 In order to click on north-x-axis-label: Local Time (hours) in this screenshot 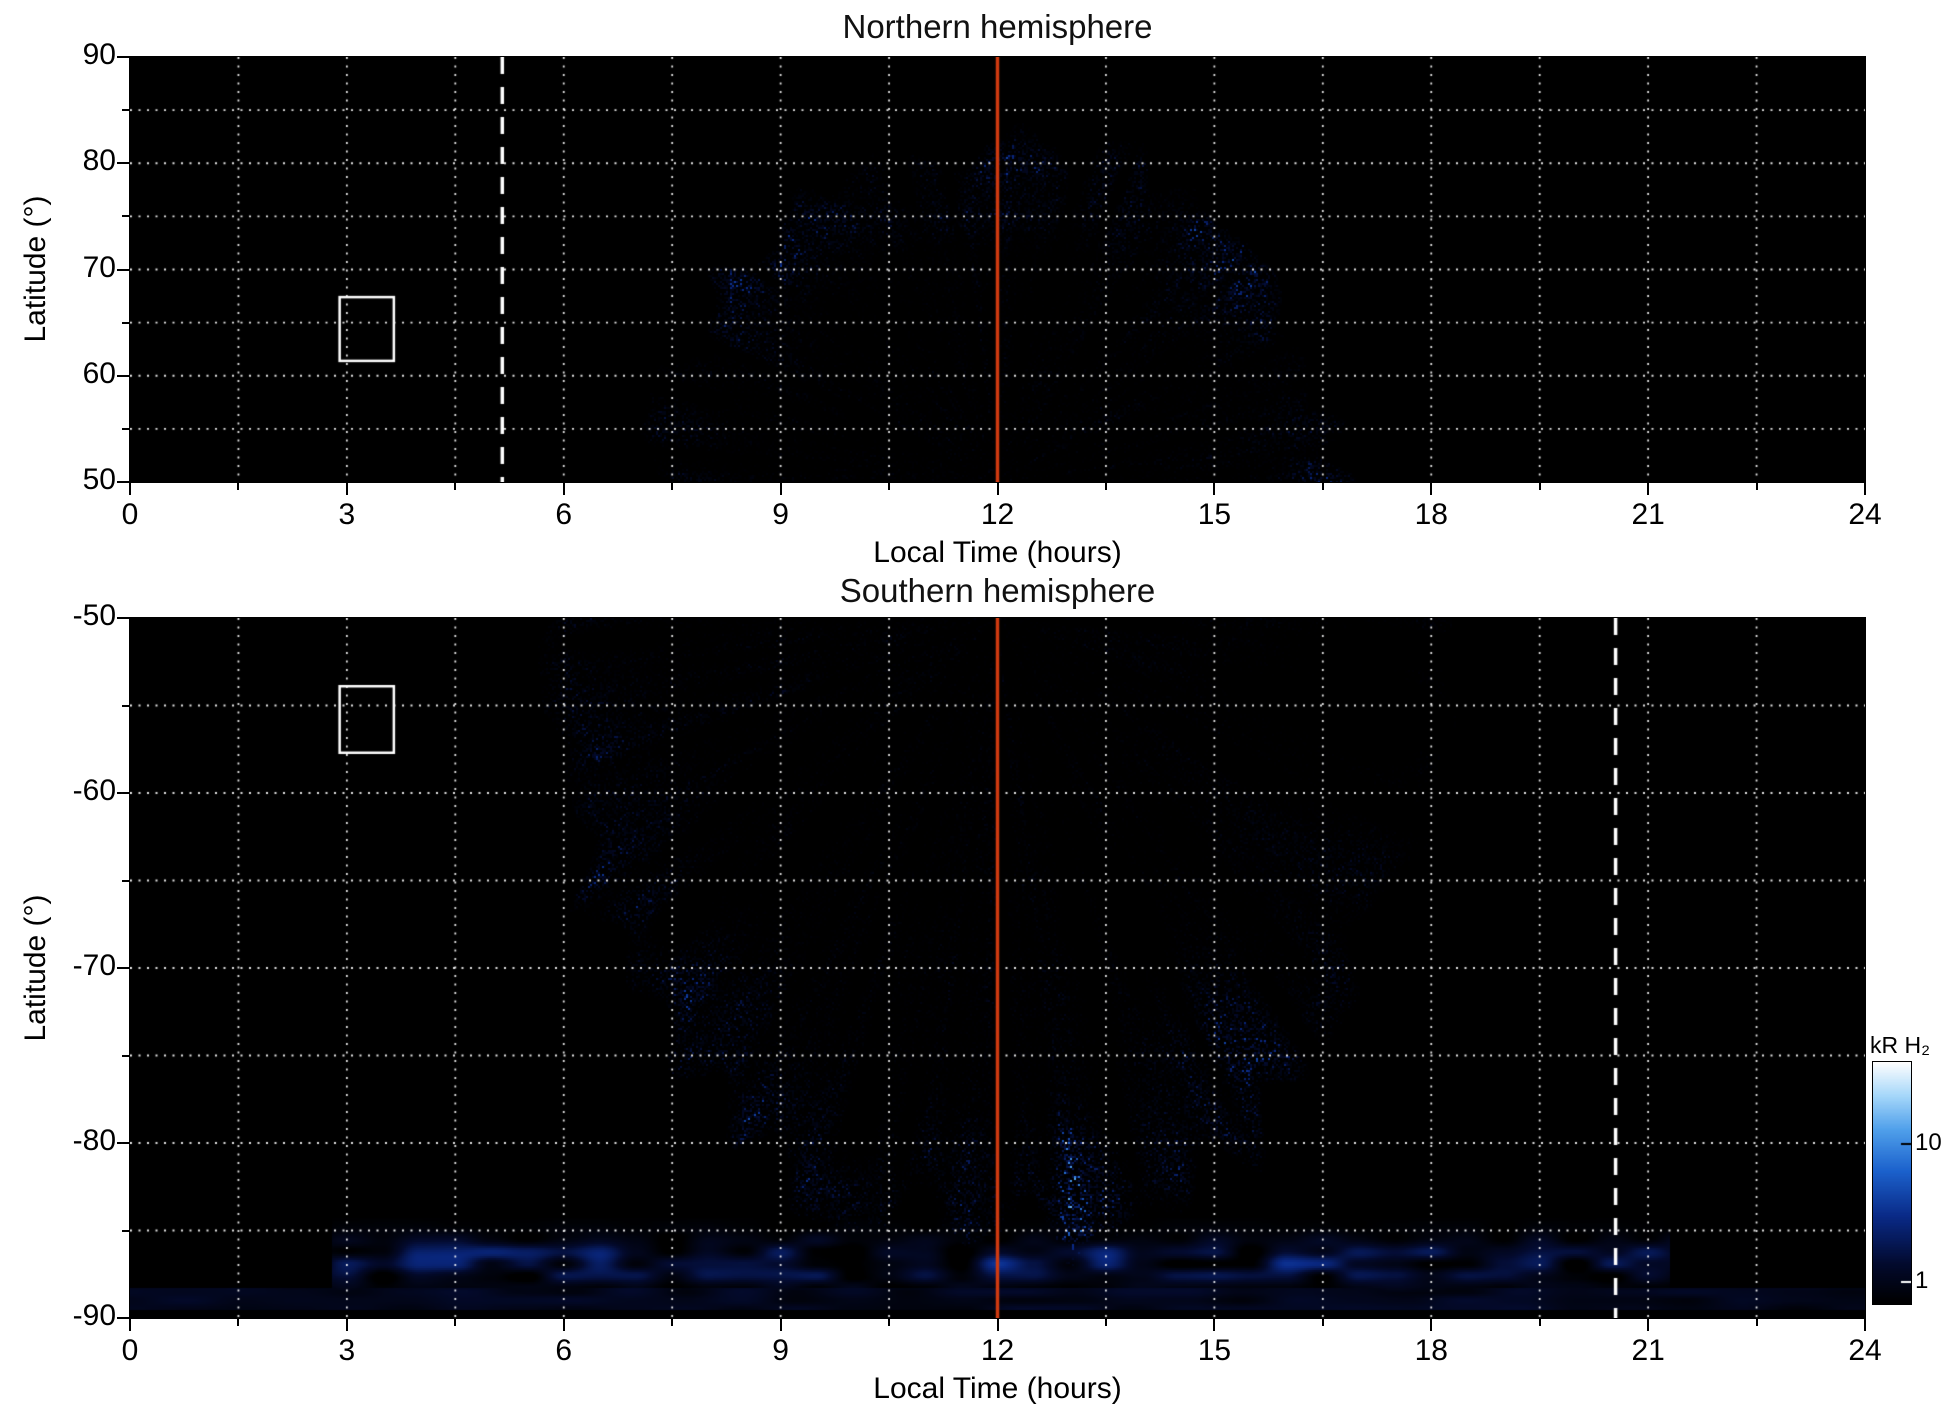, I will do `click(997, 552)`.